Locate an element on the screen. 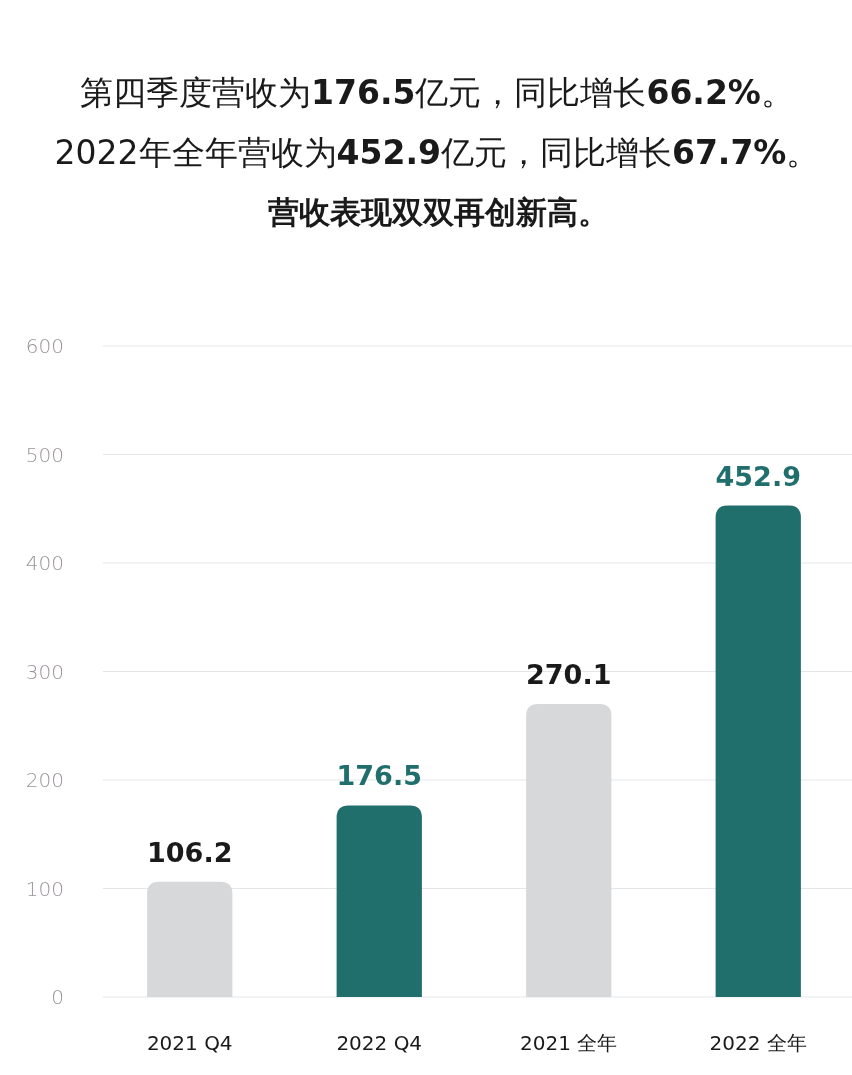 The image size is (852, 1075). y-tick-label: 600 is located at coordinates (44, 346).